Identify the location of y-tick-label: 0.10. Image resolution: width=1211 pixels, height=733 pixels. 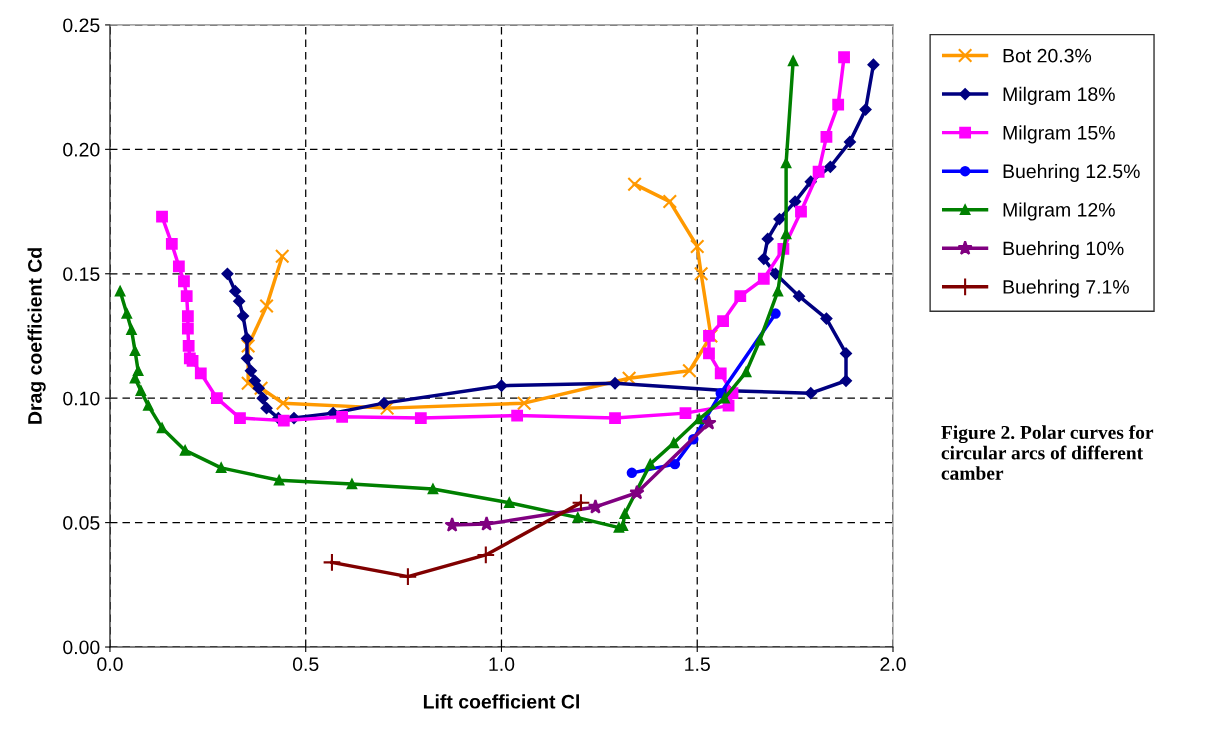
(81, 398).